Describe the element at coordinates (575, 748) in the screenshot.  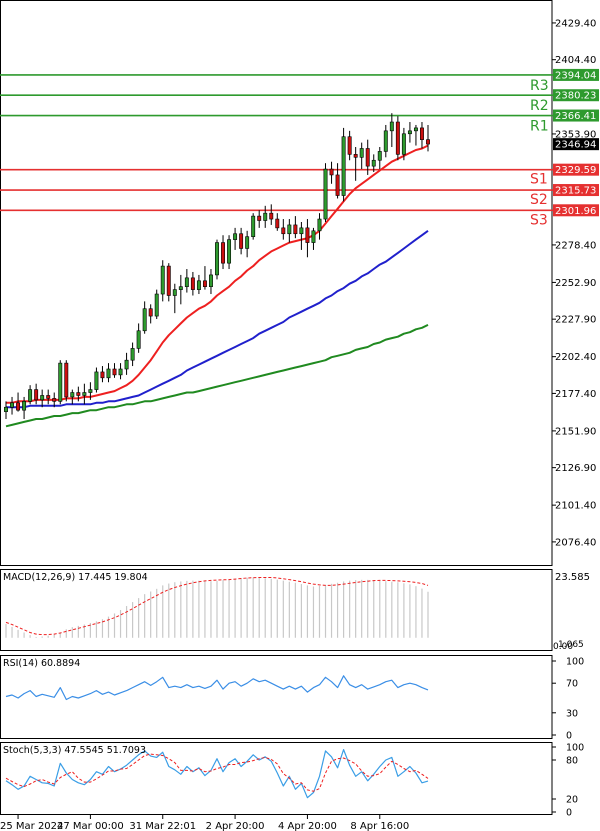
I see `stoch-y-tick-label: 100` at that location.